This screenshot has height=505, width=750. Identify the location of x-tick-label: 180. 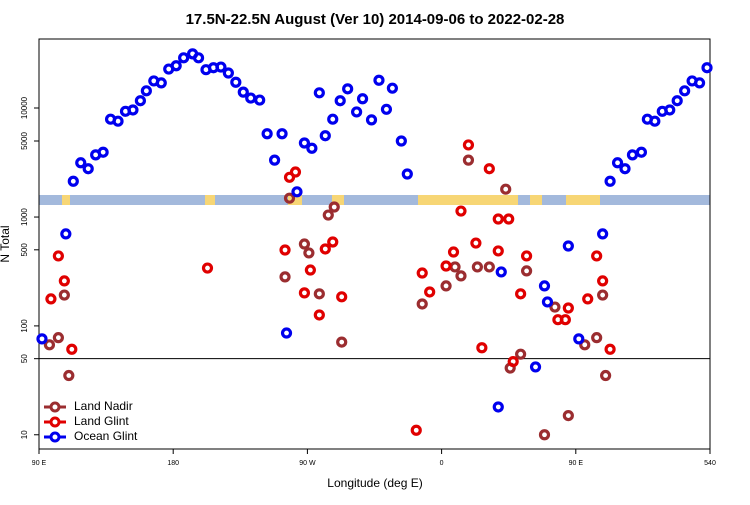
(173, 463).